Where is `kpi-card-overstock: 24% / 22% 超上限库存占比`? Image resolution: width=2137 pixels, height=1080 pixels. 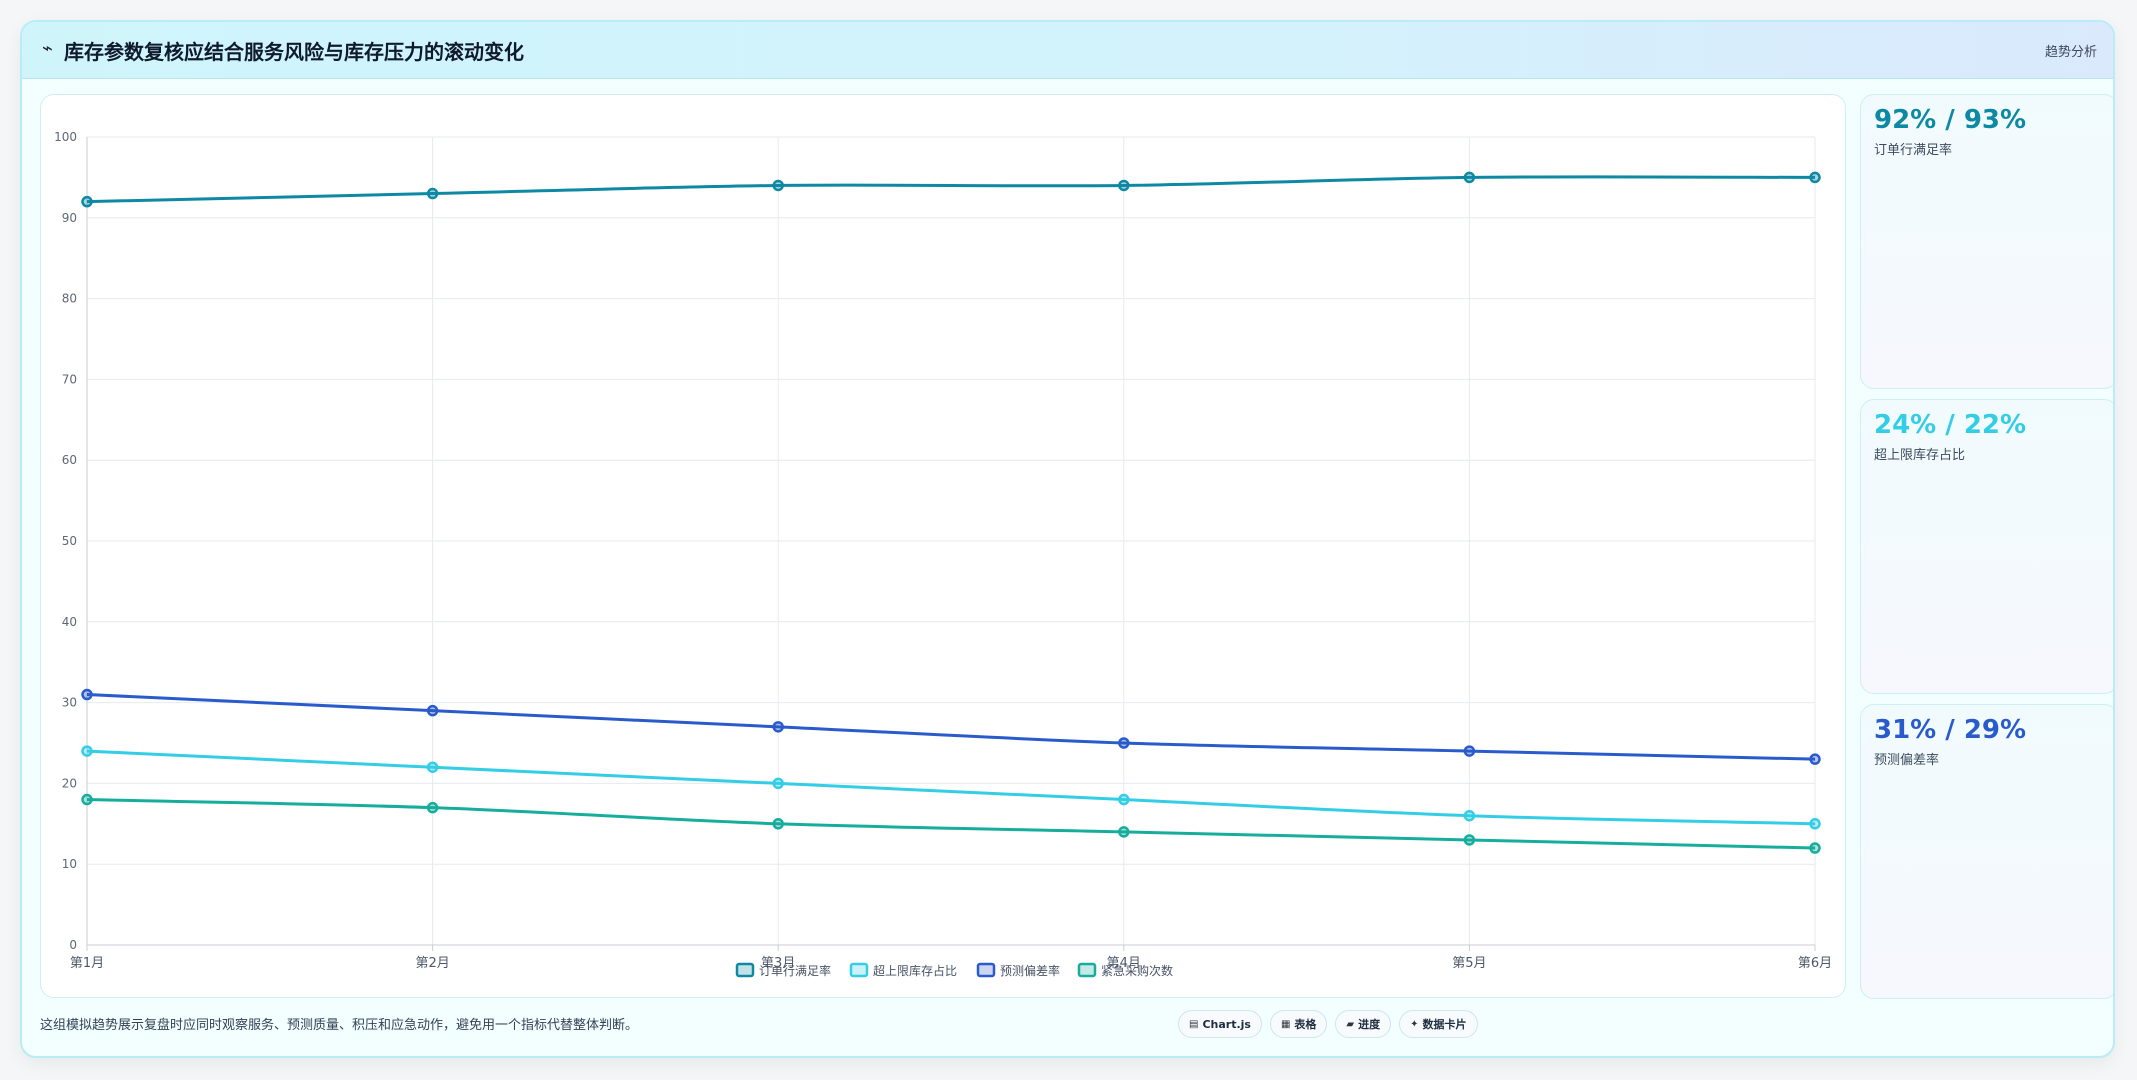
kpi-card-overstock: 24% / 22% 超上限库存占比 is located at coordinates (1986, 546).